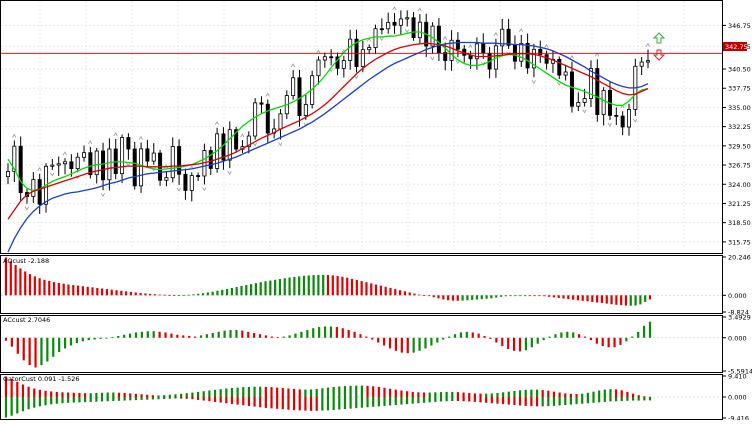 The height and width of the screenshot is (424, 752). What do you see at coordinates (41, 379) in the screenshot?
I see `gator-pane-caption: GatorCust 0.091 -1.526` at bounding box center [41, 379].